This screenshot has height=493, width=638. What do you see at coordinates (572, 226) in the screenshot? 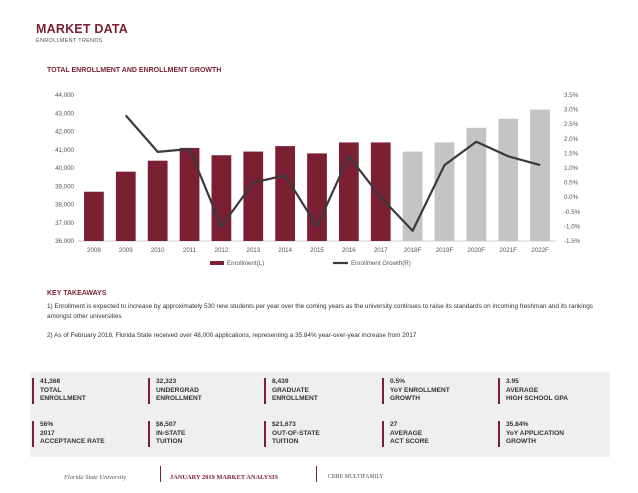
I see `y-right-tick-label: -1.0%` at bounding box center [572, 226].